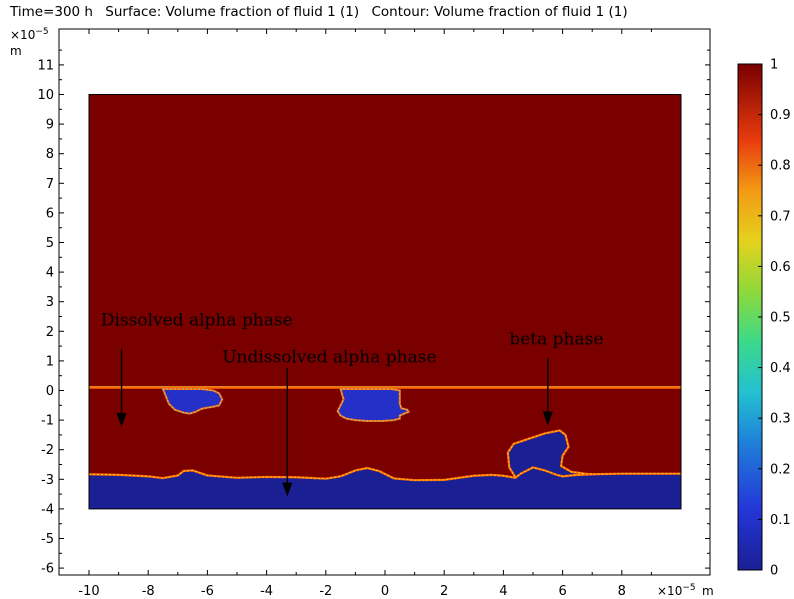 Image resolution: width=794 pixels, height=599 pixels. Describe the element at coordinates (676, 590) in the screenshot. I see `x-axis-exponent: ×10−5` at that location.